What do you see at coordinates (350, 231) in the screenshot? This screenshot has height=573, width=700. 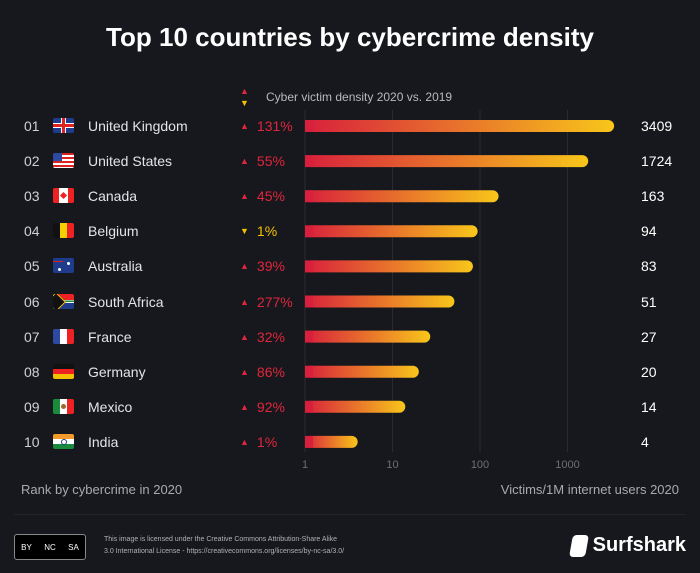 I see `table-row: 04 Belgium ▼ 1% 94` at bounding box center [350, 231].